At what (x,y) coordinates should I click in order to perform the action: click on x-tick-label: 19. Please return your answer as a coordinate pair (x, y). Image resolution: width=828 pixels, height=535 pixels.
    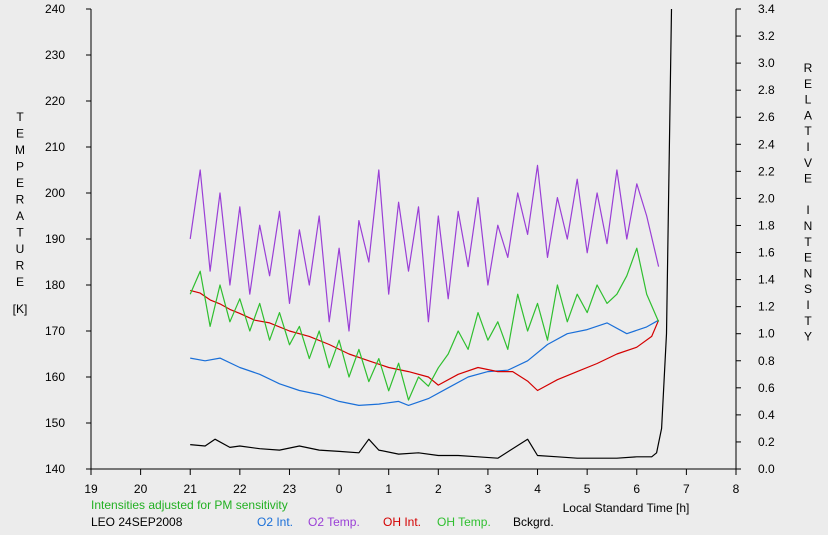
    Looking at the image, I should click on (91, 489).